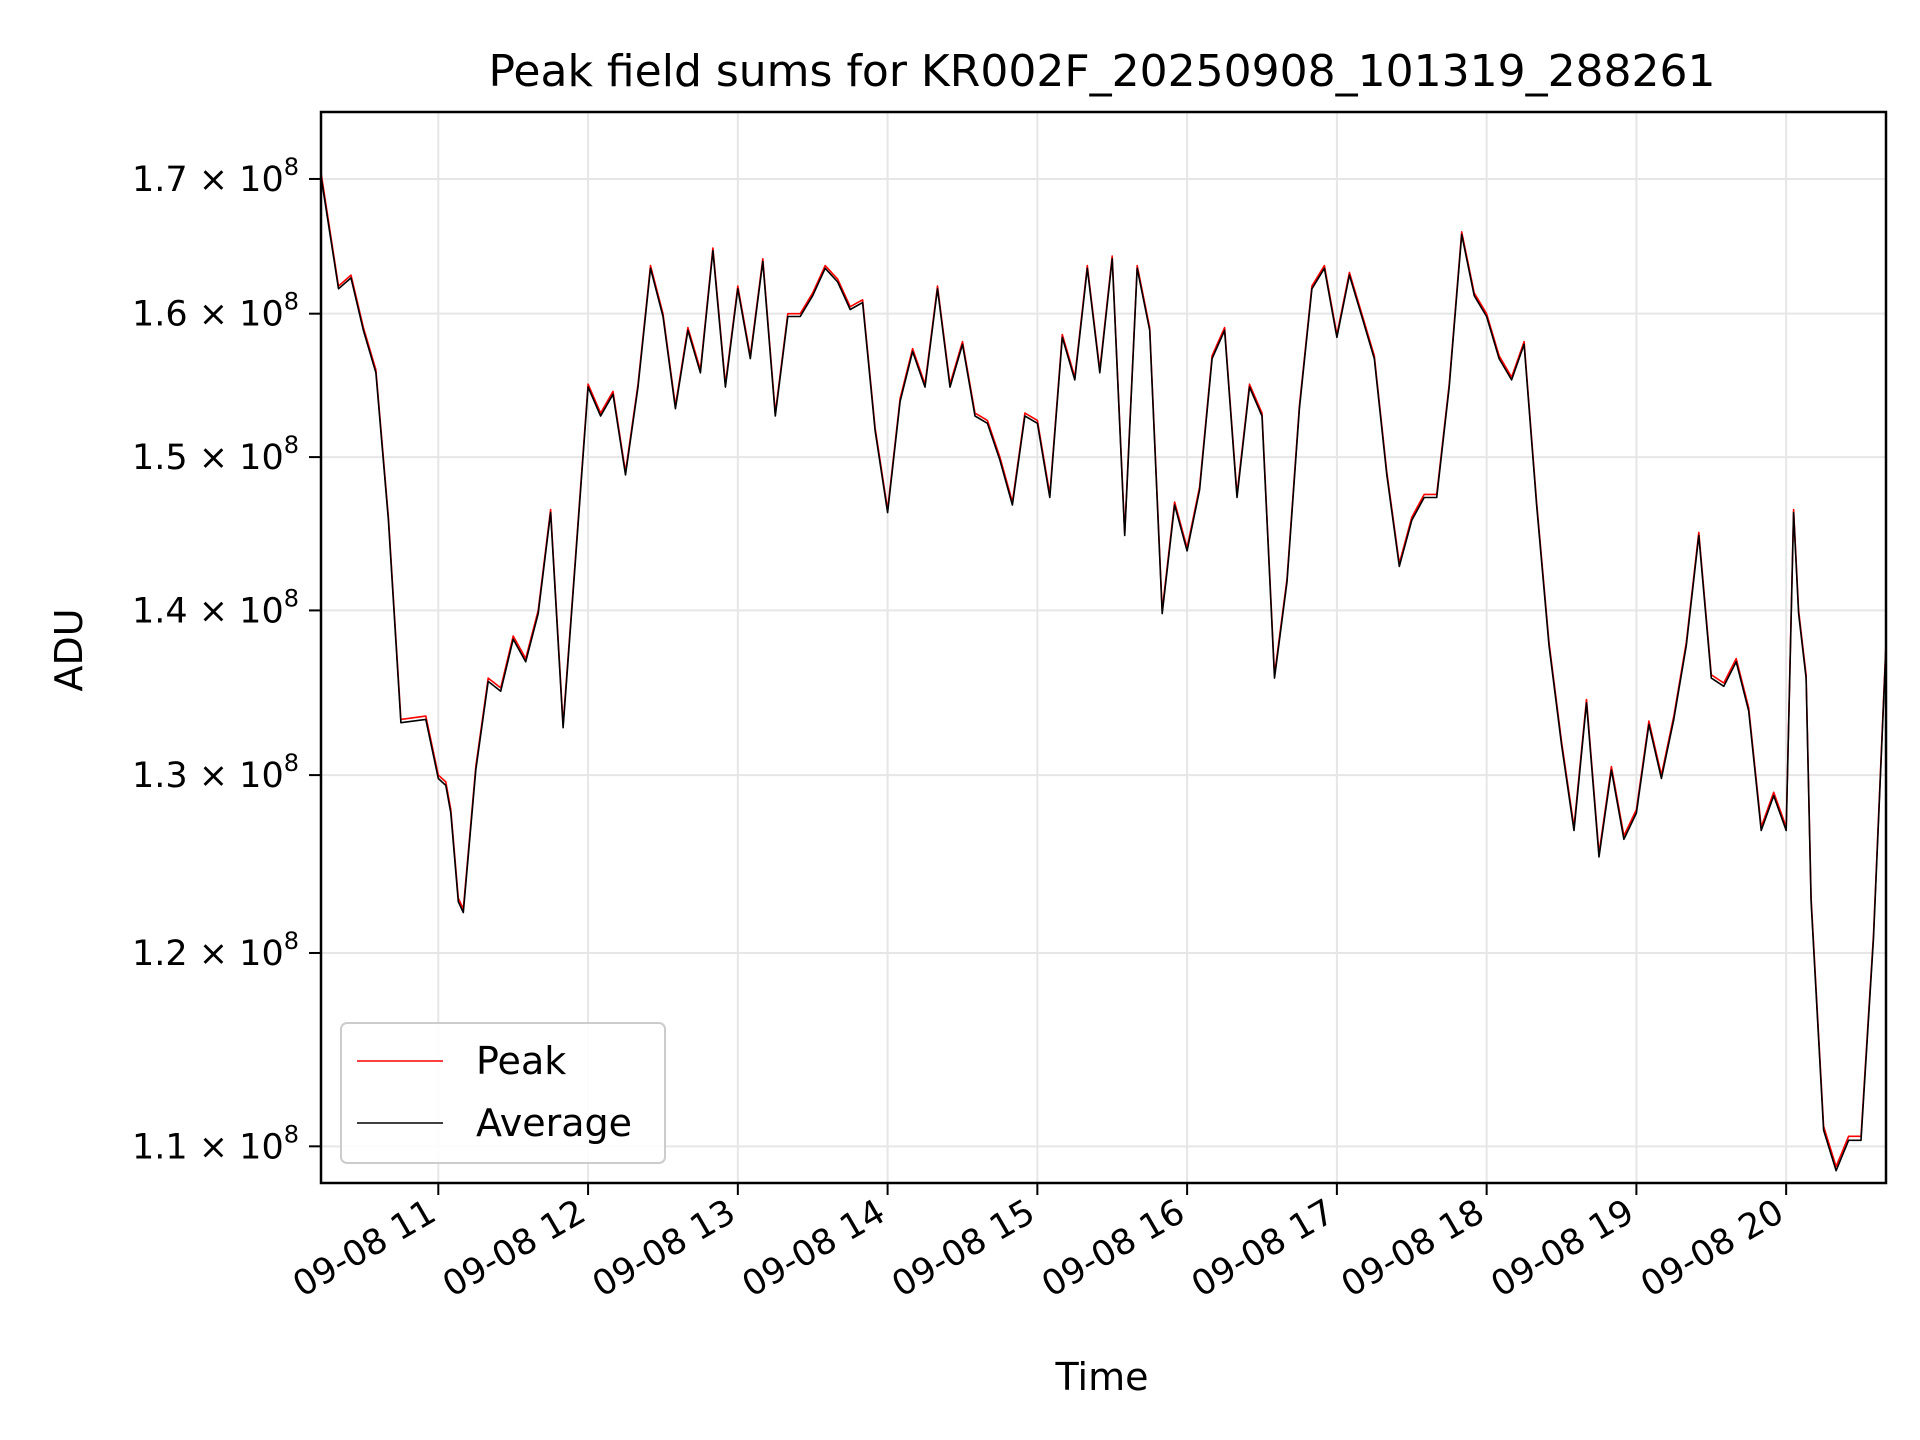 This screenshot has width=1920, height=1440. Describe the element at coordinates (215, 1143) in the screenshot. I see `y-tick-label: 1.1 × 108` at that location.